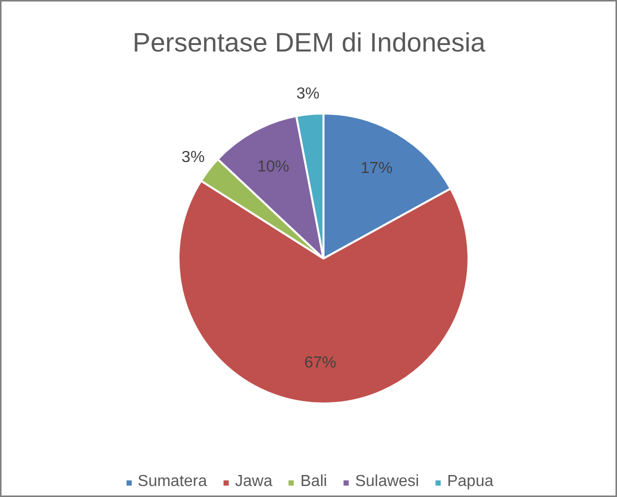  I want to click on legend-label: Papua, so click(470, 482).